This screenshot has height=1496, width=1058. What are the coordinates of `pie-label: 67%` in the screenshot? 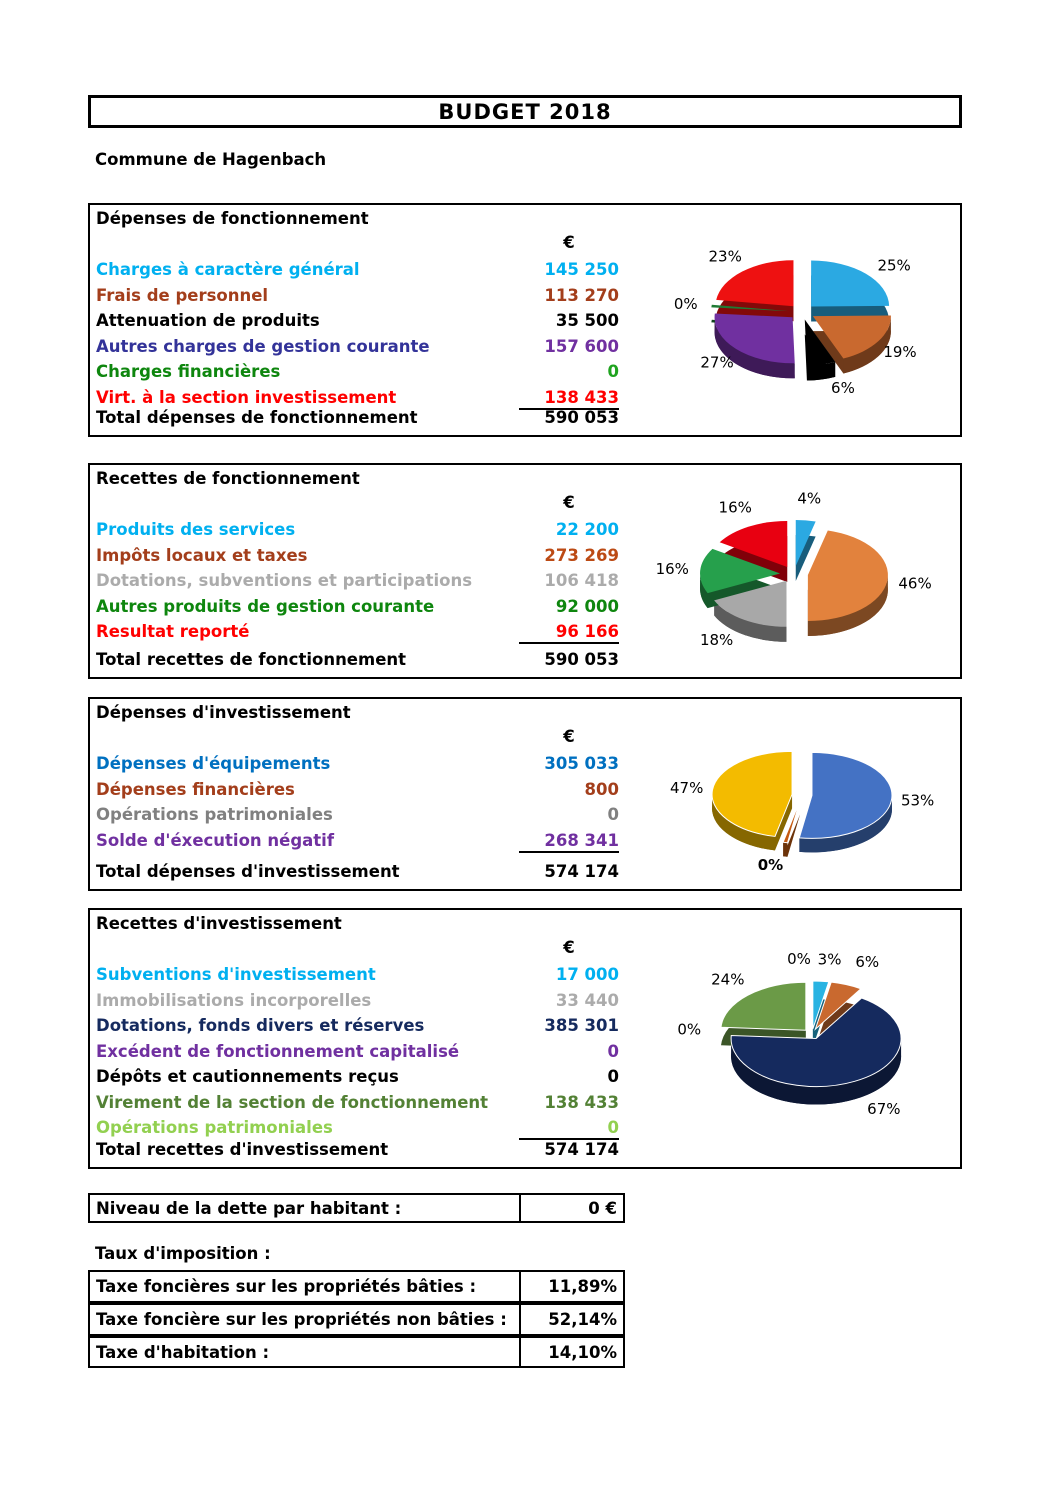 It's located at (883, 1109).